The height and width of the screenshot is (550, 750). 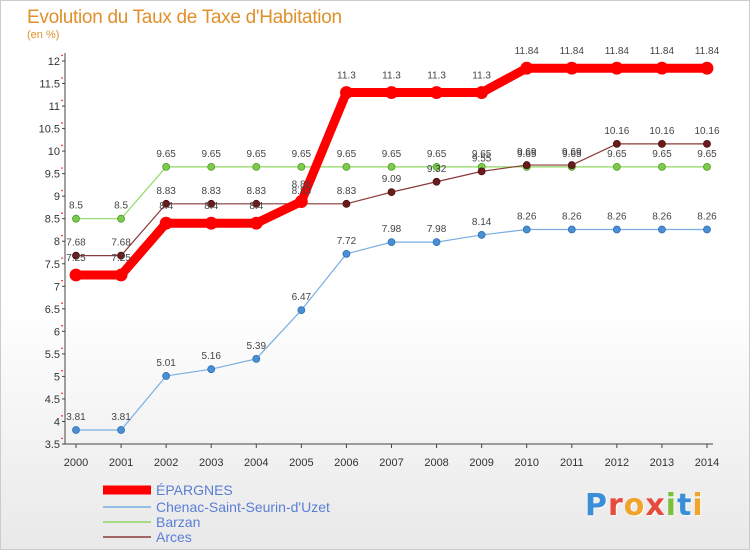 What do you see at coordinates (634, 505) in the screenshot?
I see `logo-letter: o` at bounding box center [634, 505].